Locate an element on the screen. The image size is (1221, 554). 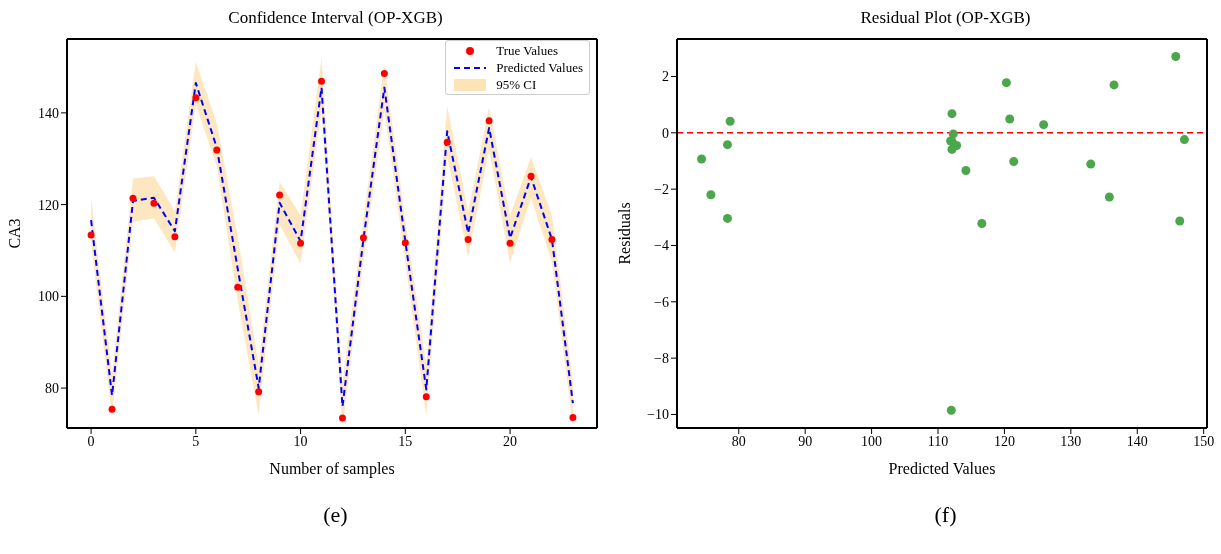
text: (e) is located at coordinates (335, 515).